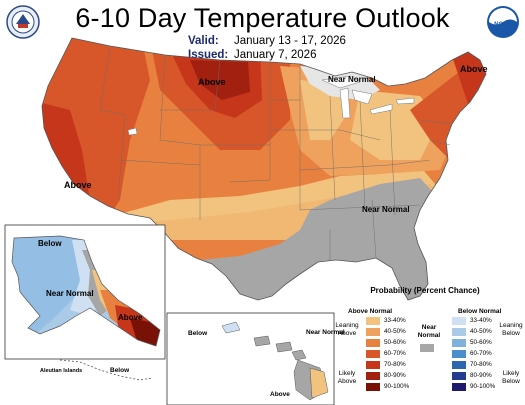  Describe the element at coordinates (106, 370) in the screenshot. I see `aleutian-chain` at that location.